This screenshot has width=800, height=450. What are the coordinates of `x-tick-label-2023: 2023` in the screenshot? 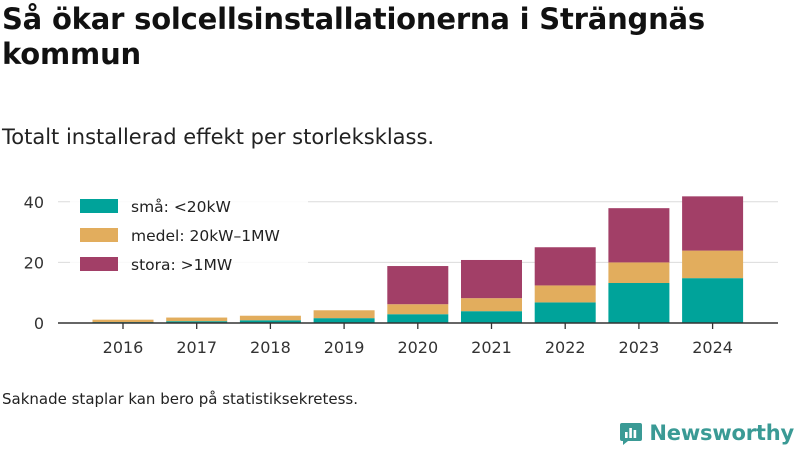 It's located at (639, 347).